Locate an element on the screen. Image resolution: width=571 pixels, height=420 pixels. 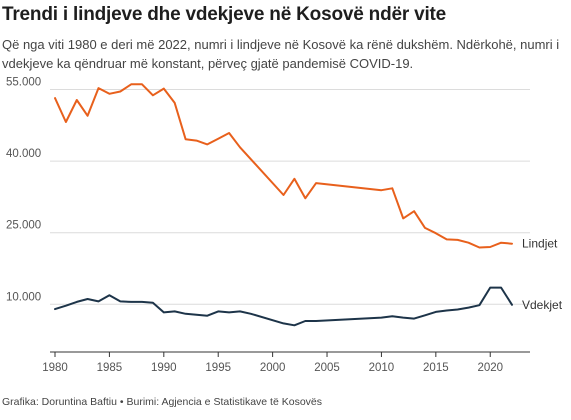
y-tick-label: 40.000 is located at coordinates (23, 154).